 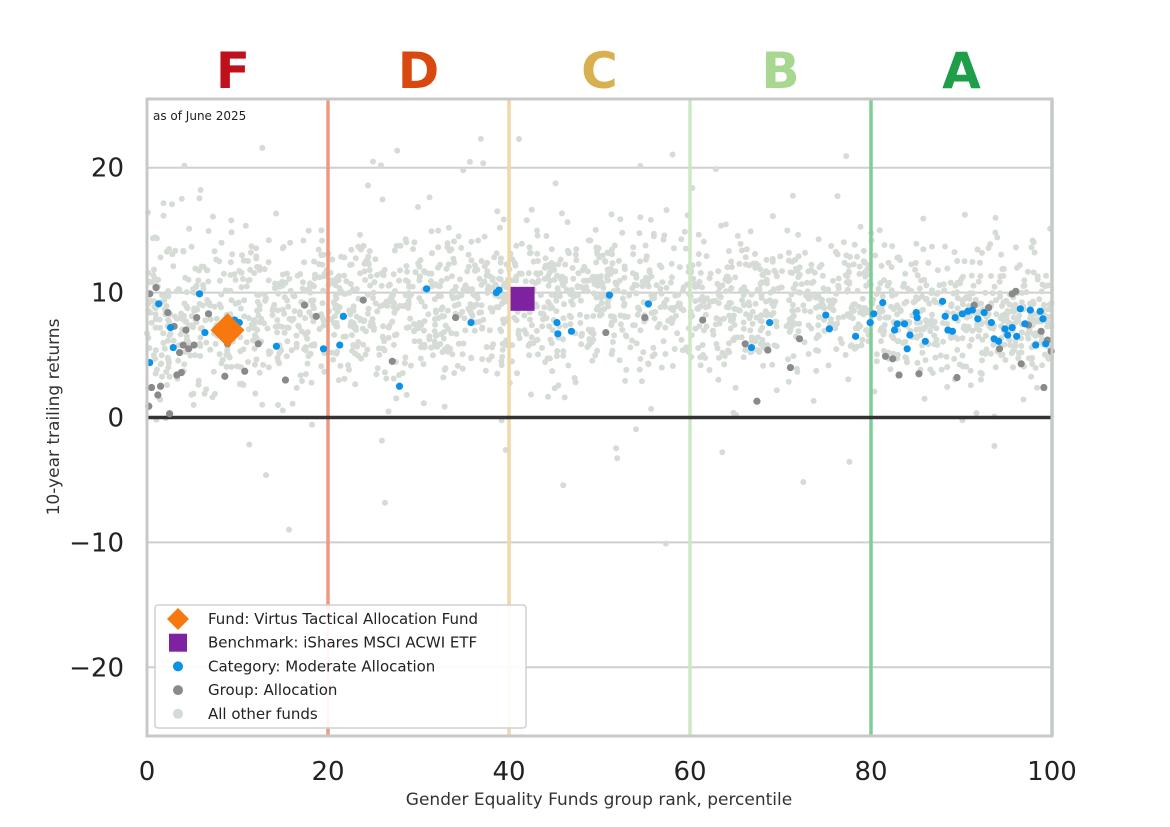 I want to click on x-tick-label: 0, so click(x=147, y=772).